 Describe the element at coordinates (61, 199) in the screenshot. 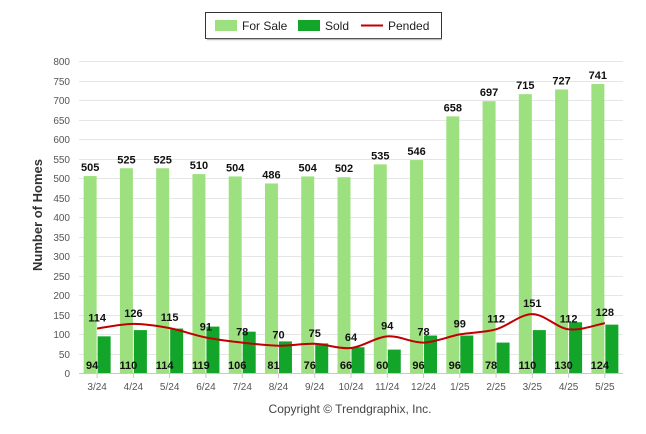

I see `y-tick-label: 450` at that location.